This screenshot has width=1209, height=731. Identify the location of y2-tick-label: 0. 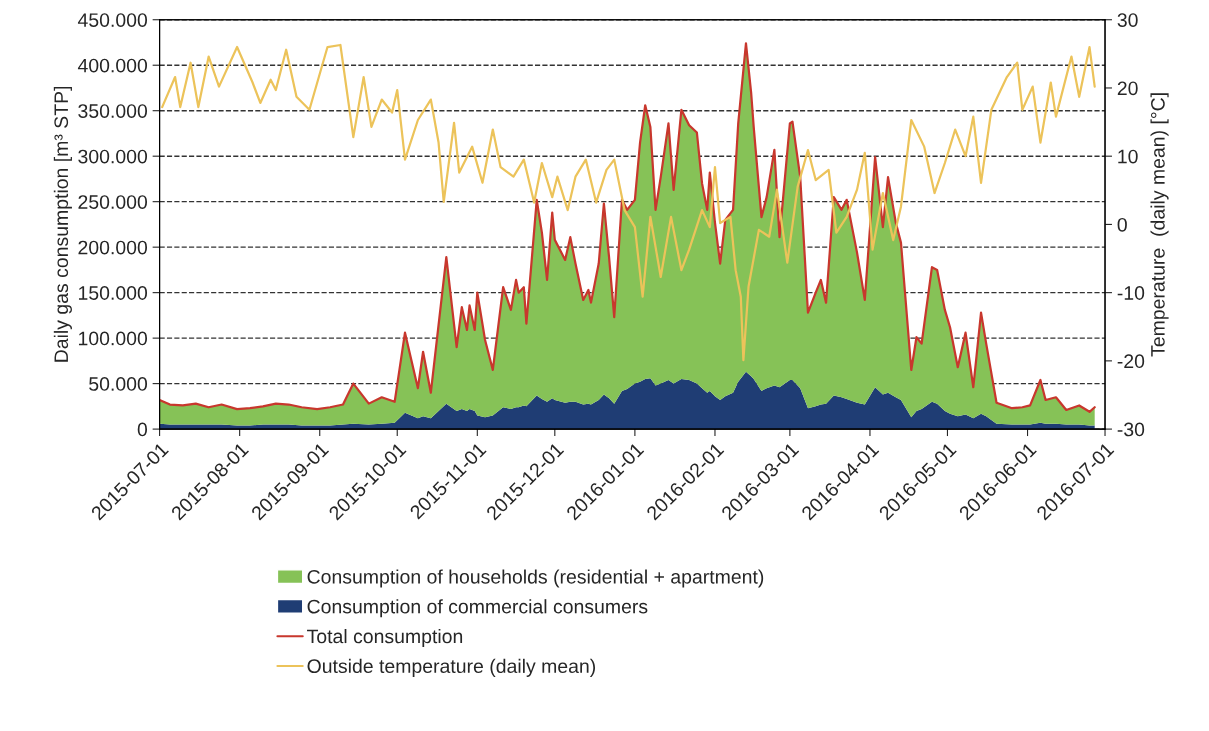
(1122, 224).